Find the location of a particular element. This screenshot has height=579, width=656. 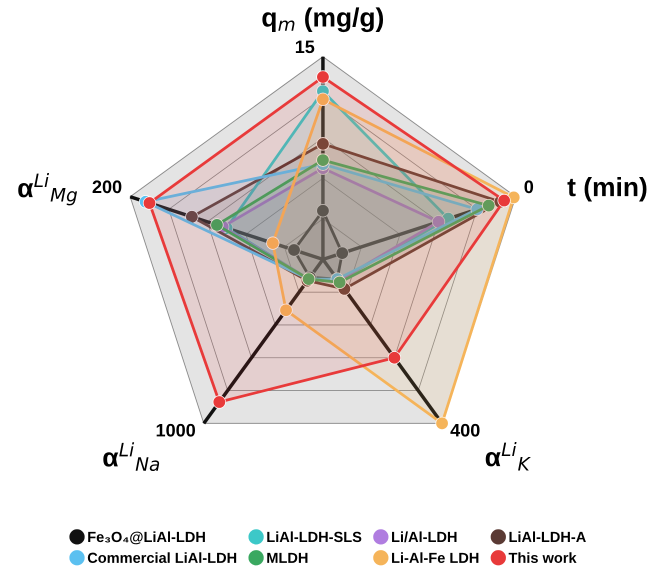

legend-label: Commercial LiAl-LDH is located at coordinates (162, 557).